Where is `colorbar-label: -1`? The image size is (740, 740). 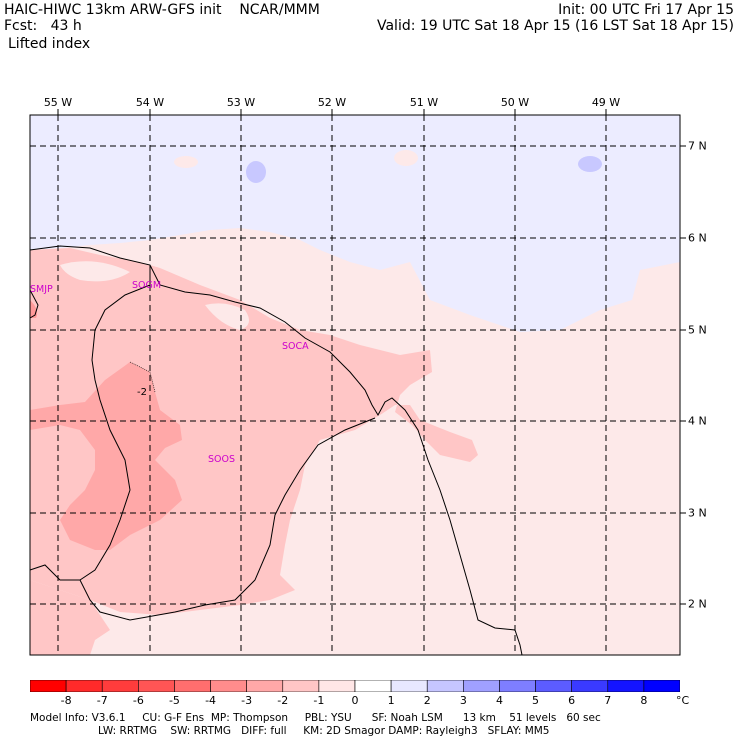 colorbar-label: -1 is located at coordinates (319, 700).